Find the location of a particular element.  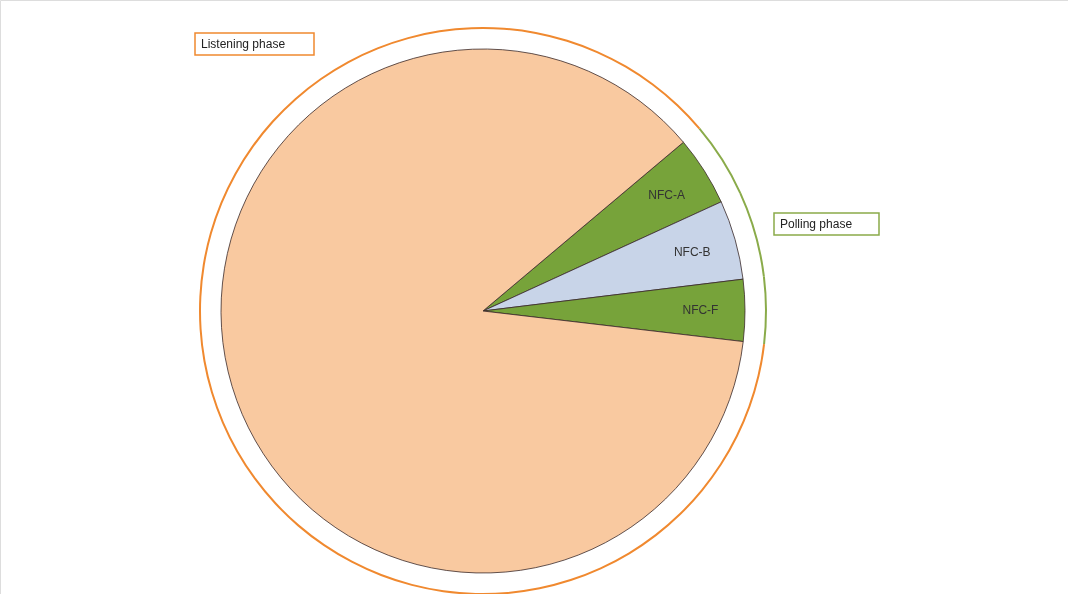

slice-label: NFC-B is located at coordinates (692, 251).